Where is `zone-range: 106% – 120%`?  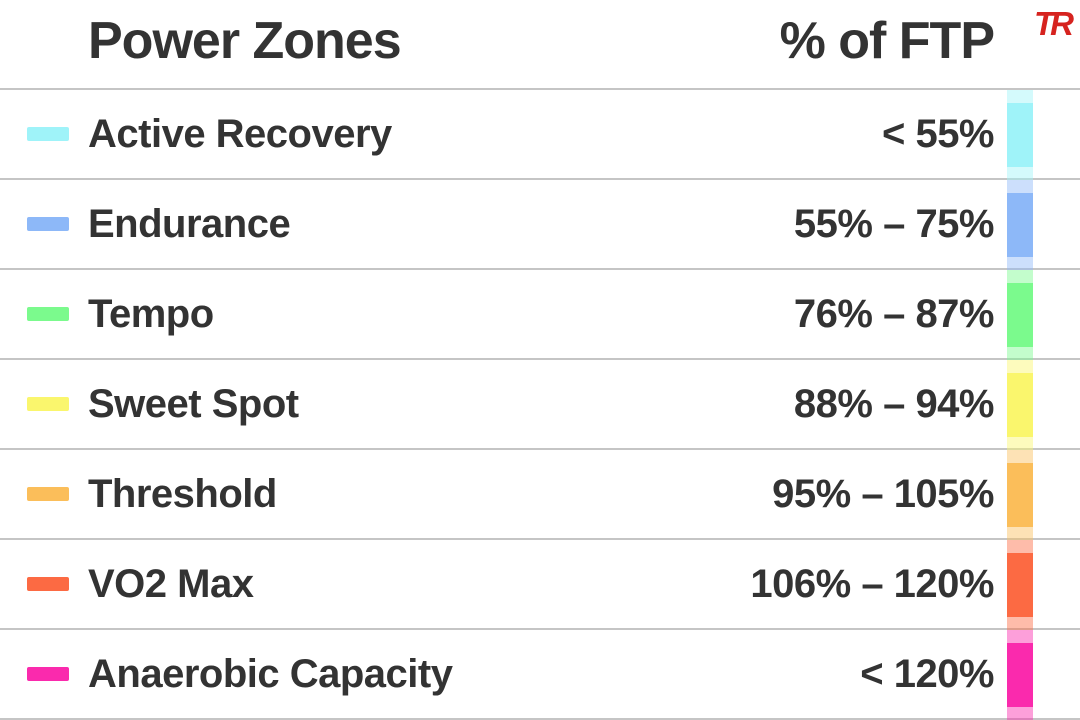 zone-range: 106% – 120% is located at coordinates (872, 583).